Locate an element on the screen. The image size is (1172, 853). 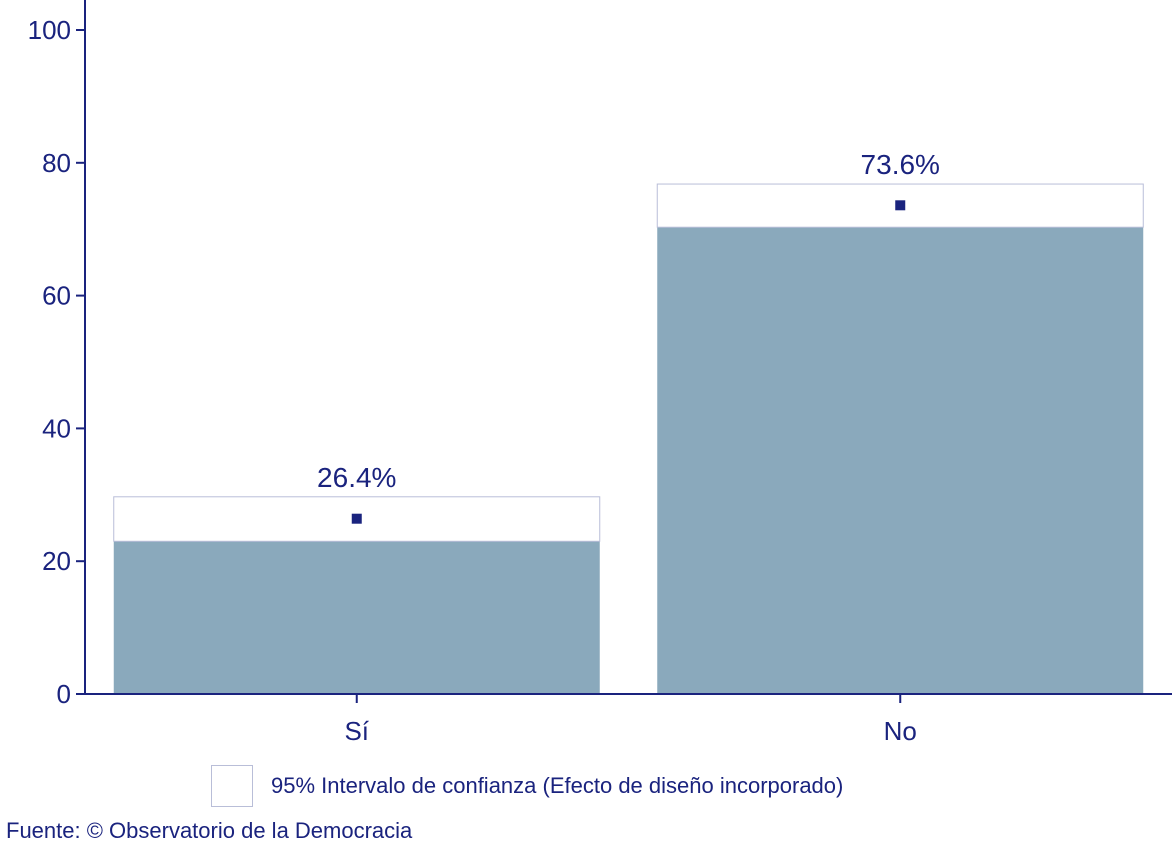
data-label-1: 26.4% is located at coordinates (356, 477).